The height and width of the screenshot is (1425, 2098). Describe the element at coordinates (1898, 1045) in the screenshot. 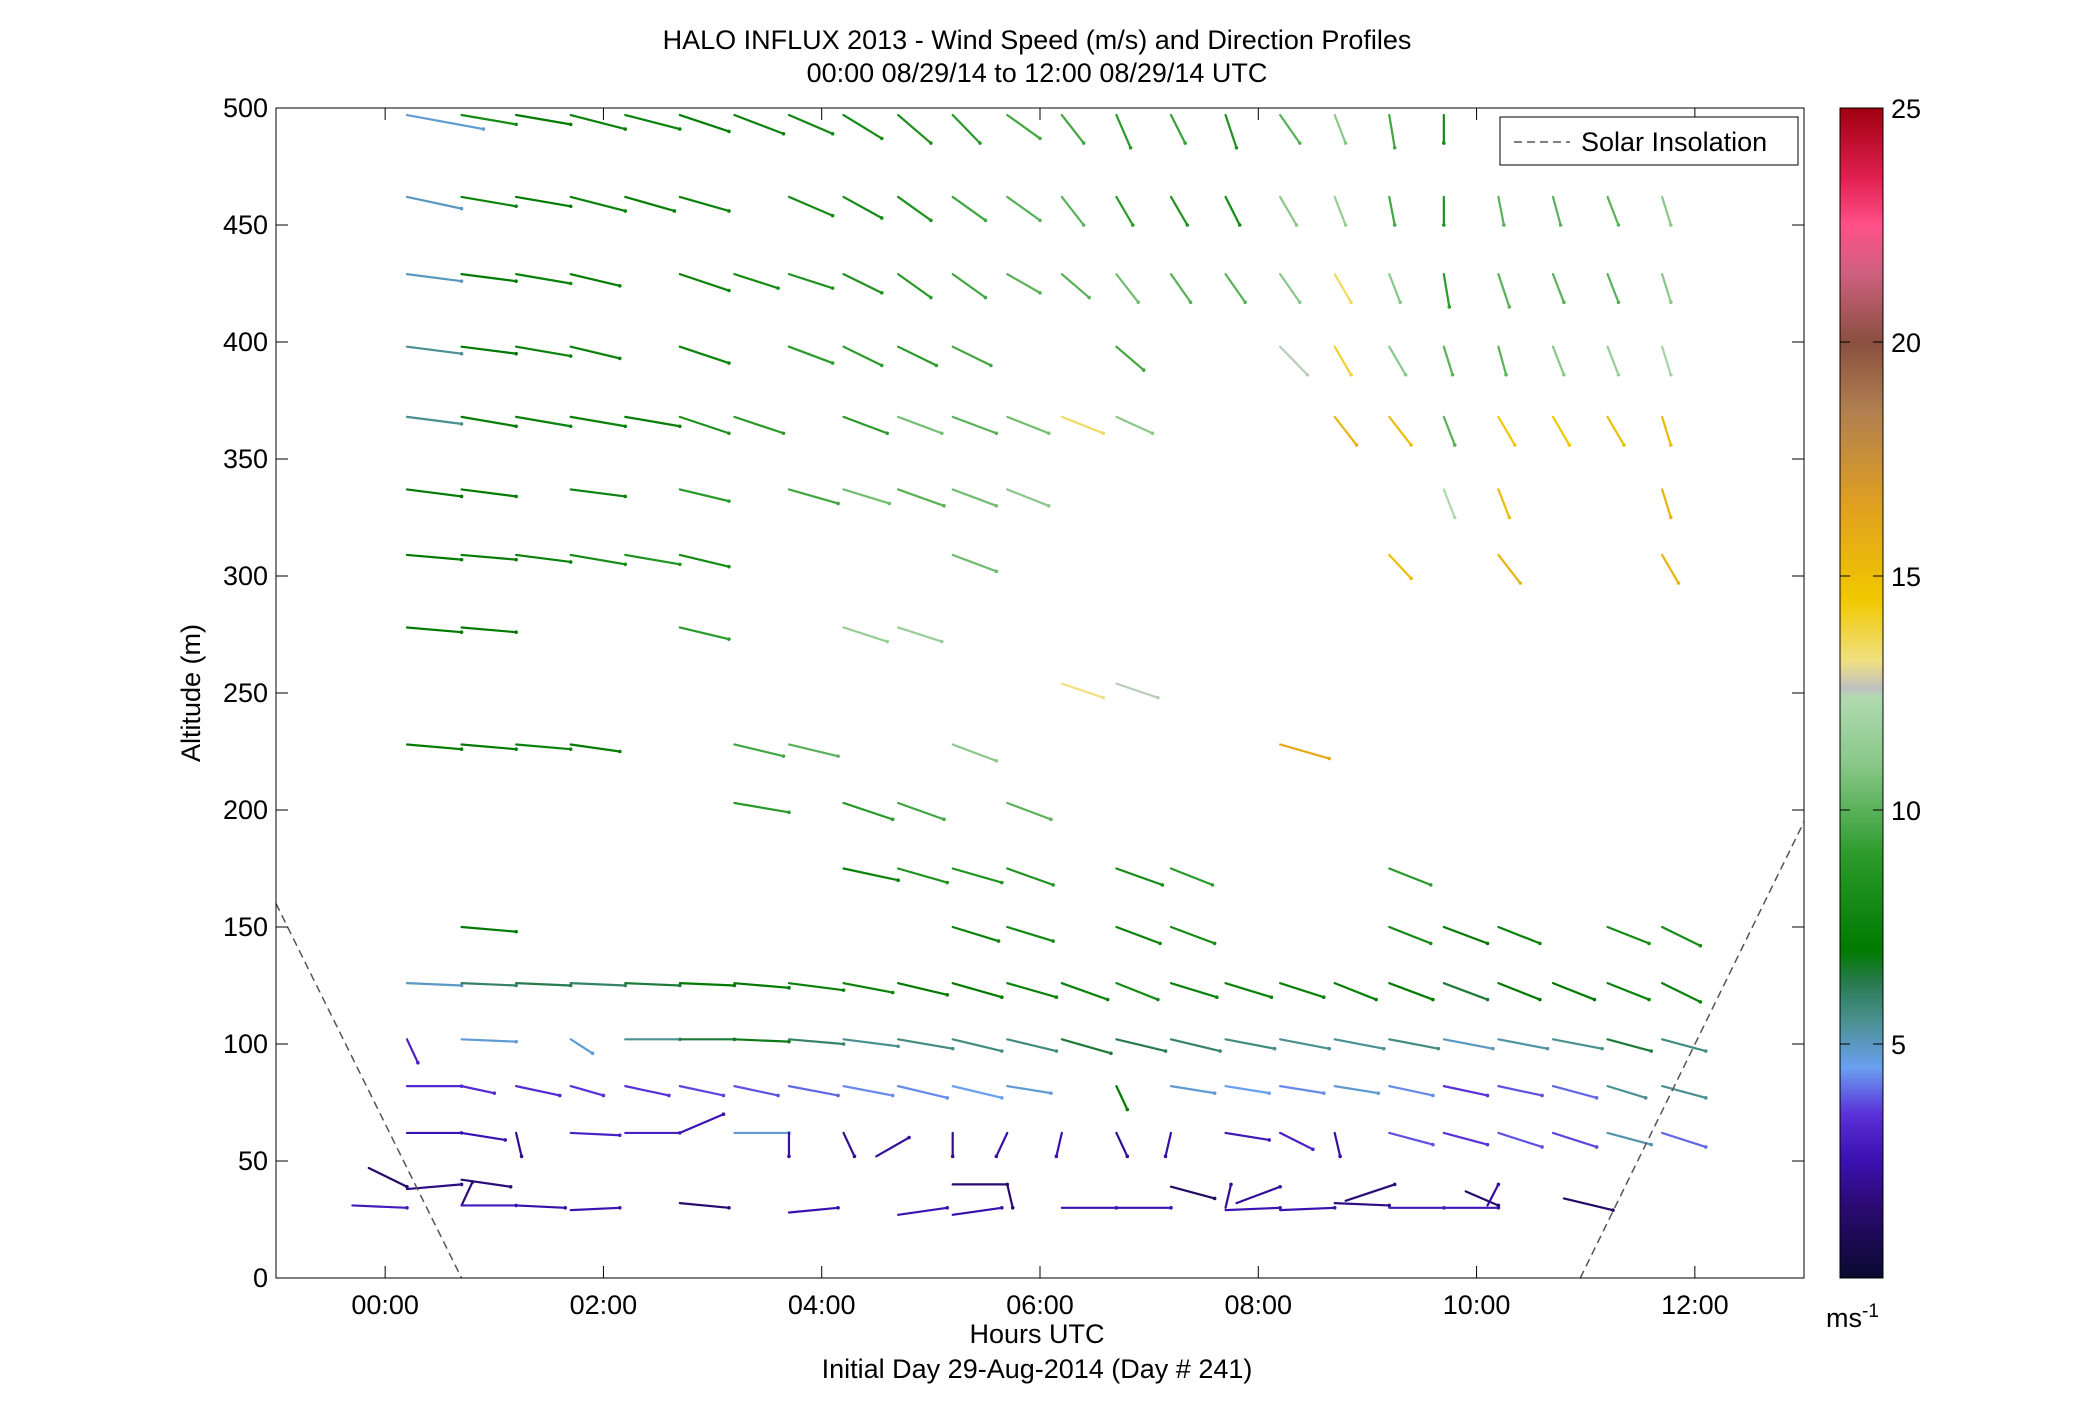

I see `colorbar-tick-label: 5` at that location.